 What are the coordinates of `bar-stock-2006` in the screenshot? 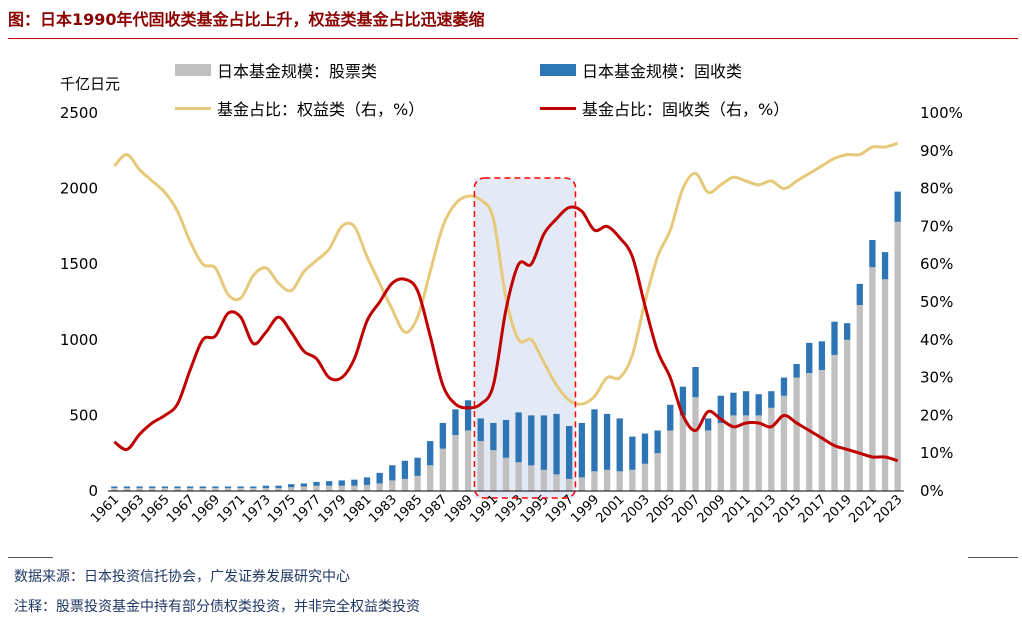 It's located at (683, 453).